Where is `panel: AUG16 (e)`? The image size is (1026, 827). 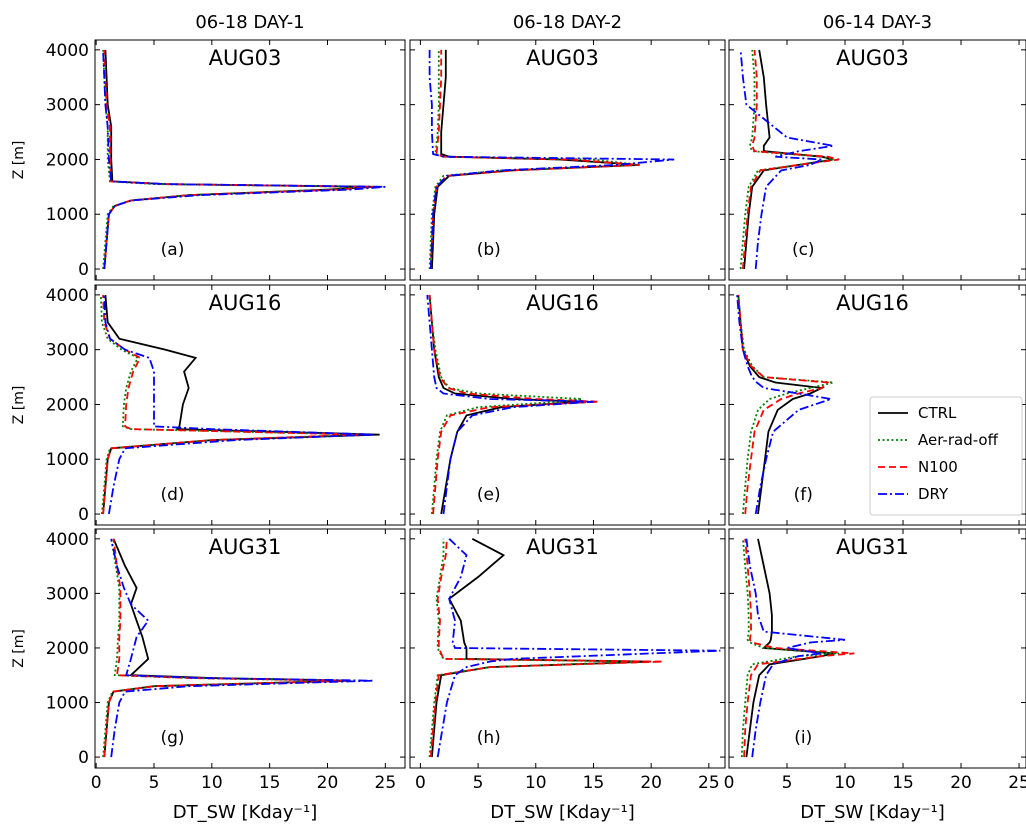 panel: AUG16 (e) is located at coordinates (567, 405).